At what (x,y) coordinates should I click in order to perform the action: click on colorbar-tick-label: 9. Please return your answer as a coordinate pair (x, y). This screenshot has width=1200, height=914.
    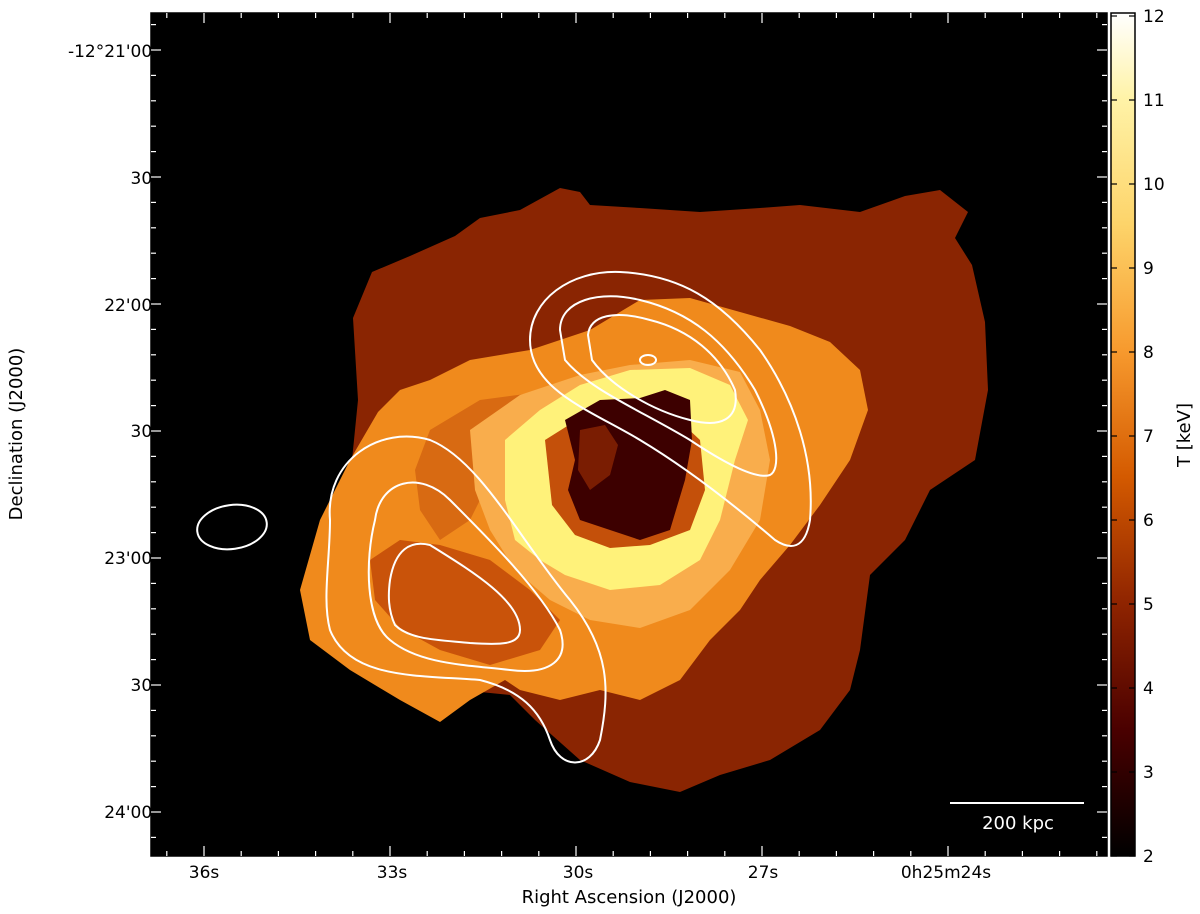
    Looking at the image, I should click on (1148, 269).